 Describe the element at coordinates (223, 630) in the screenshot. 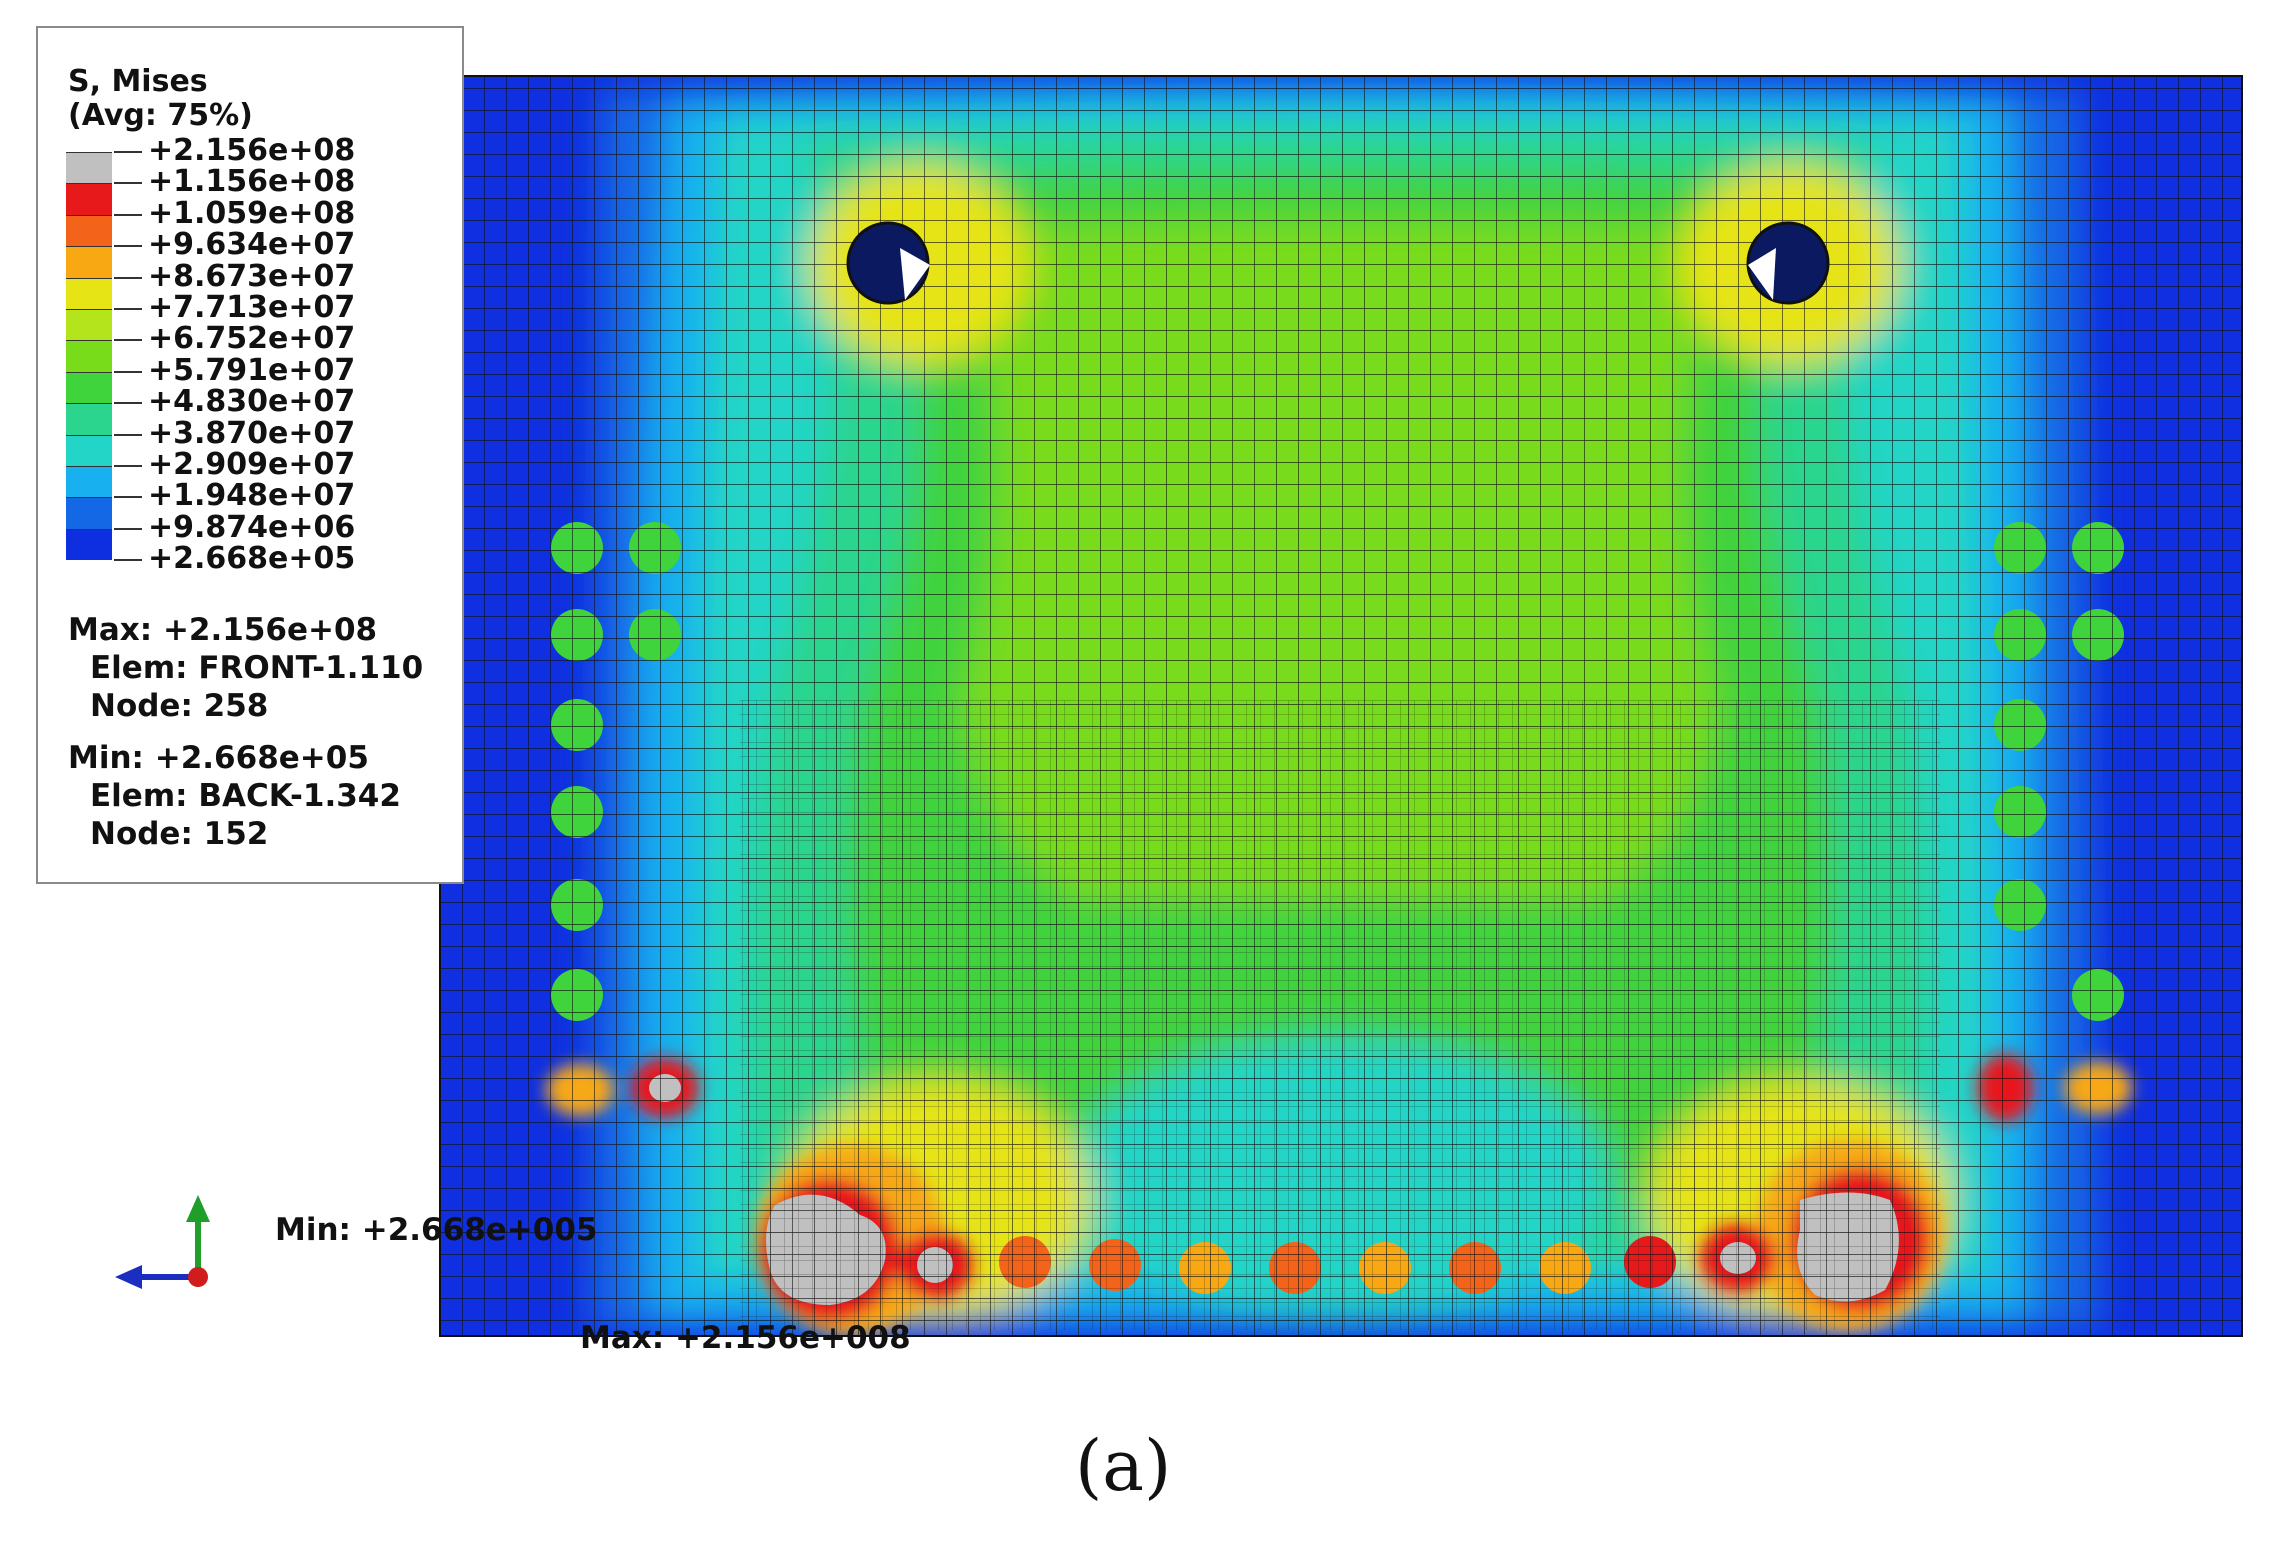

I see `max-label: Max: +2.156e+08` at that location.